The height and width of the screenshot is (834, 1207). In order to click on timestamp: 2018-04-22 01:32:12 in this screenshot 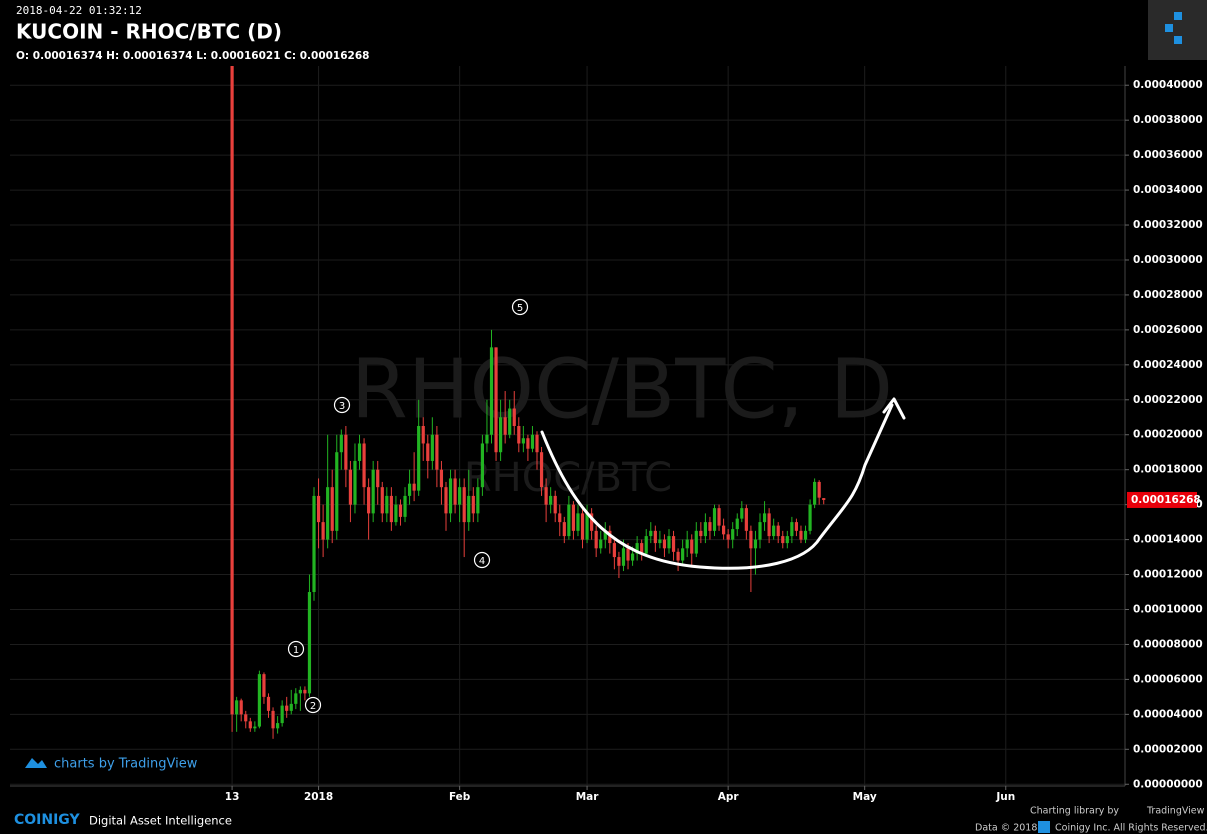, I will do `click(79, 10)`.